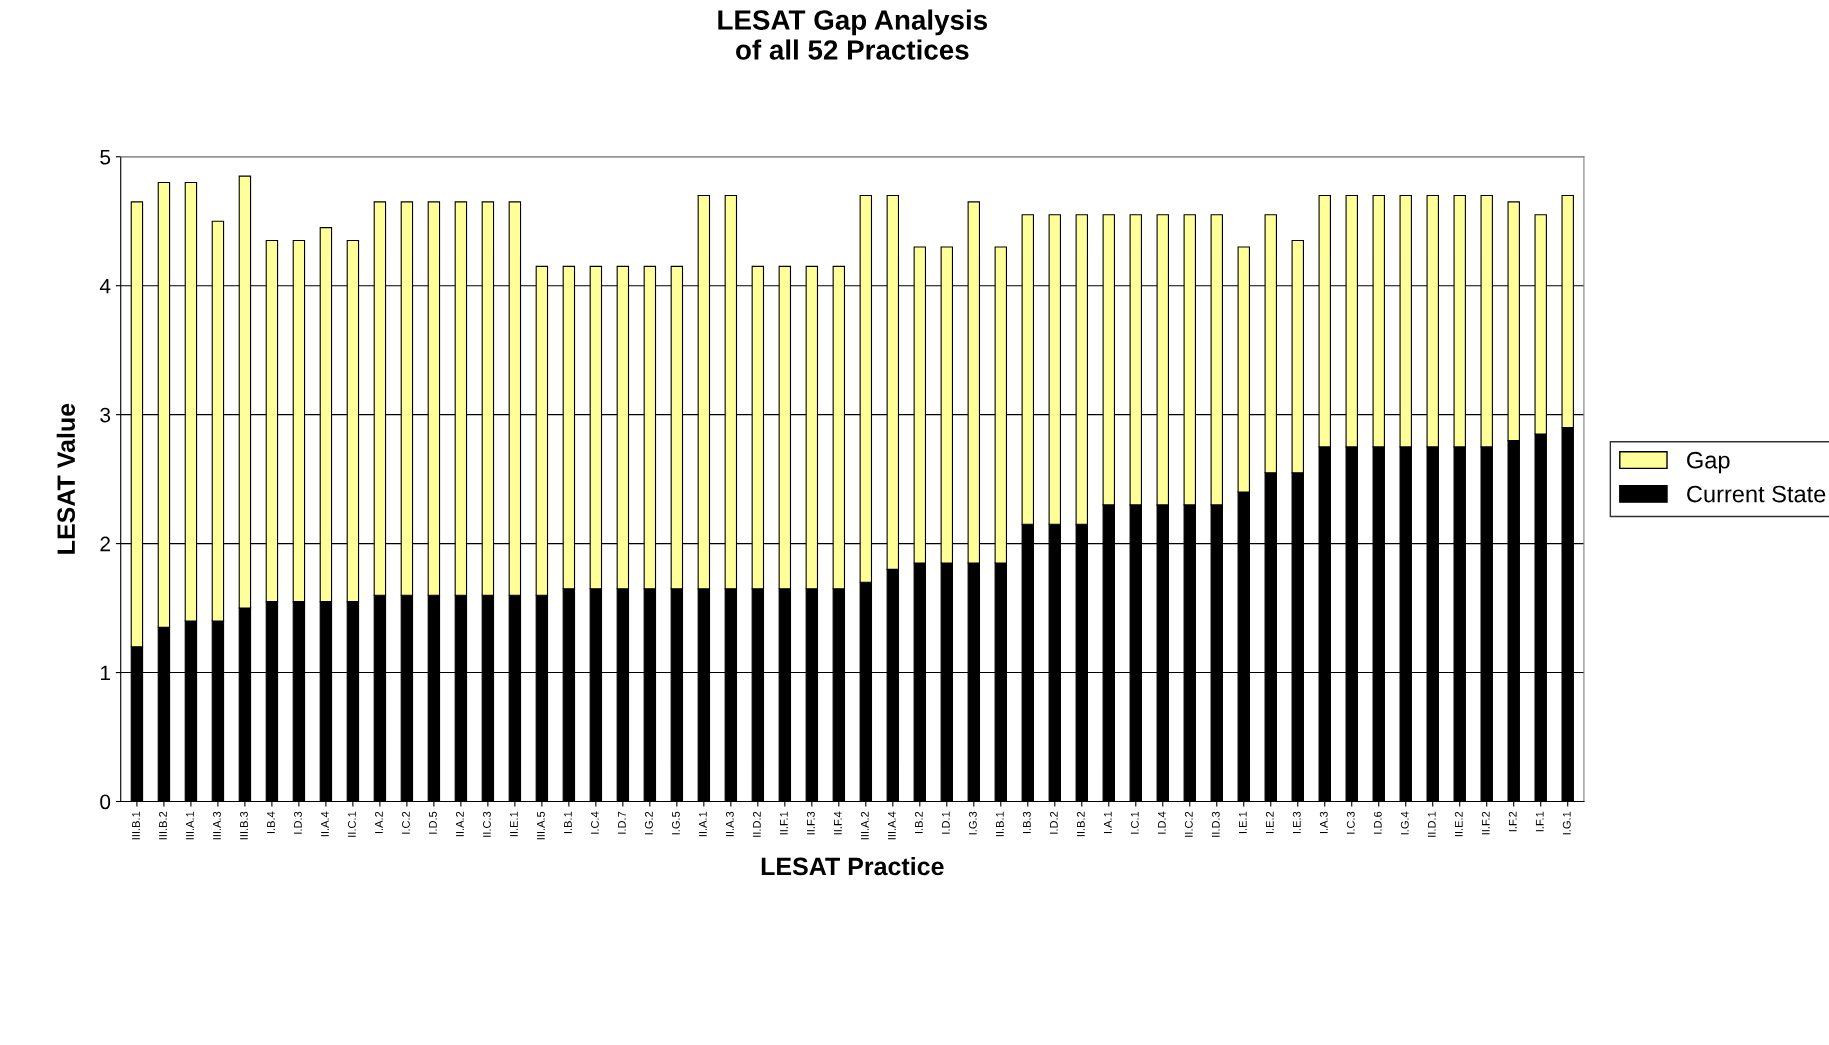  What do you see at coordinates (1053, 822) in the screenshot?
I see `x-tick-label: I.D.2` at bounding box center [1053, 822].